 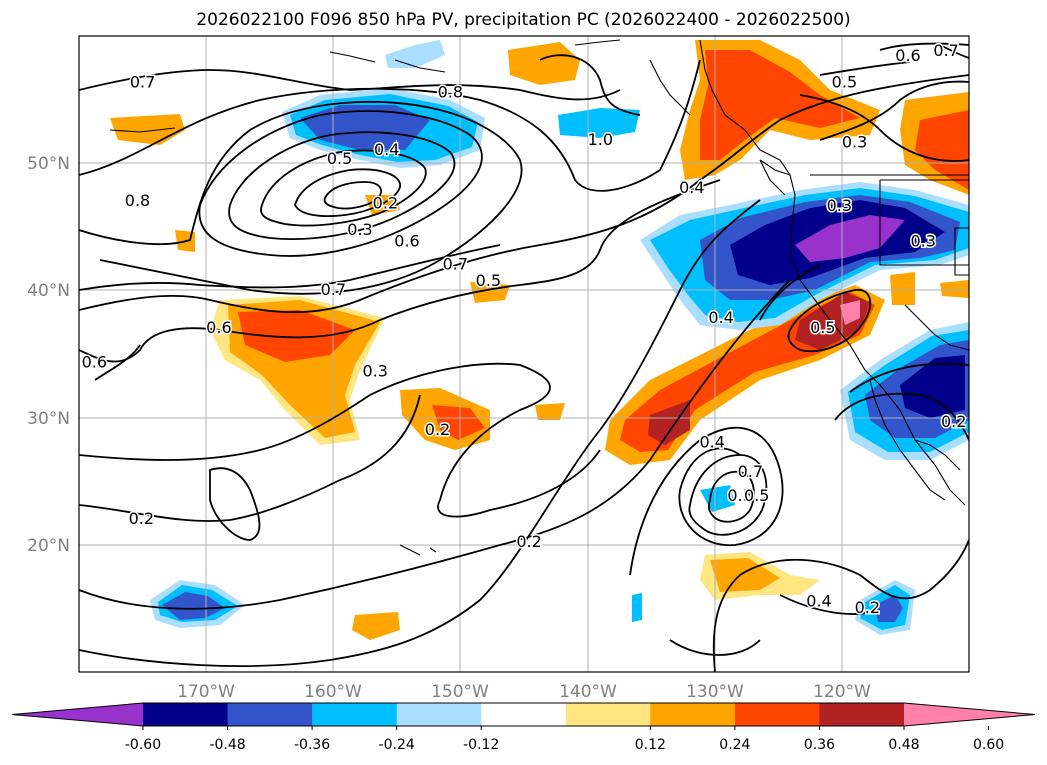 I want to click on colorbar-tick-label: -0.36, so click(x=312, y=745).